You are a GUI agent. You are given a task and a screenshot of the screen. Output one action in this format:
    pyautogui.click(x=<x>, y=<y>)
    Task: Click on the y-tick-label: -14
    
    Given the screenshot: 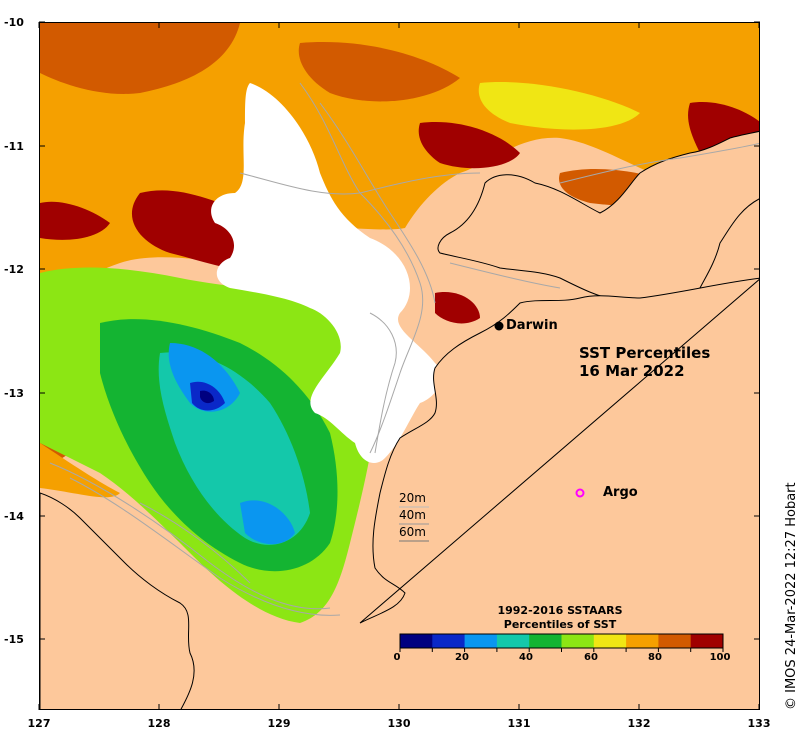 What is the action you would take?
    pyautogui.click(x=14, y=516)
    